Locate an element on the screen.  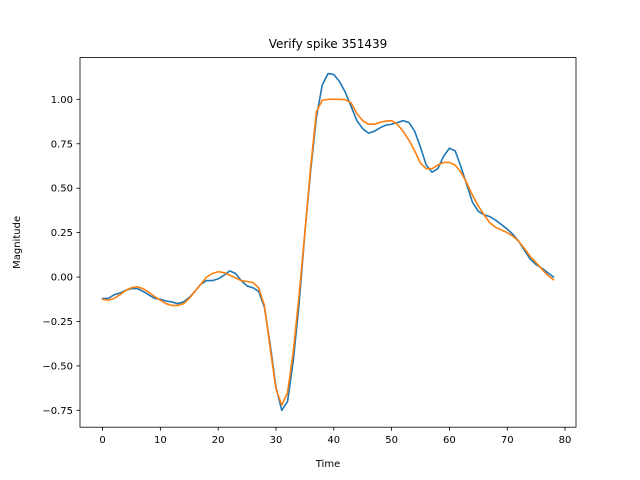
y-tick-label: −0.50 is located at coordinates (57, 366).